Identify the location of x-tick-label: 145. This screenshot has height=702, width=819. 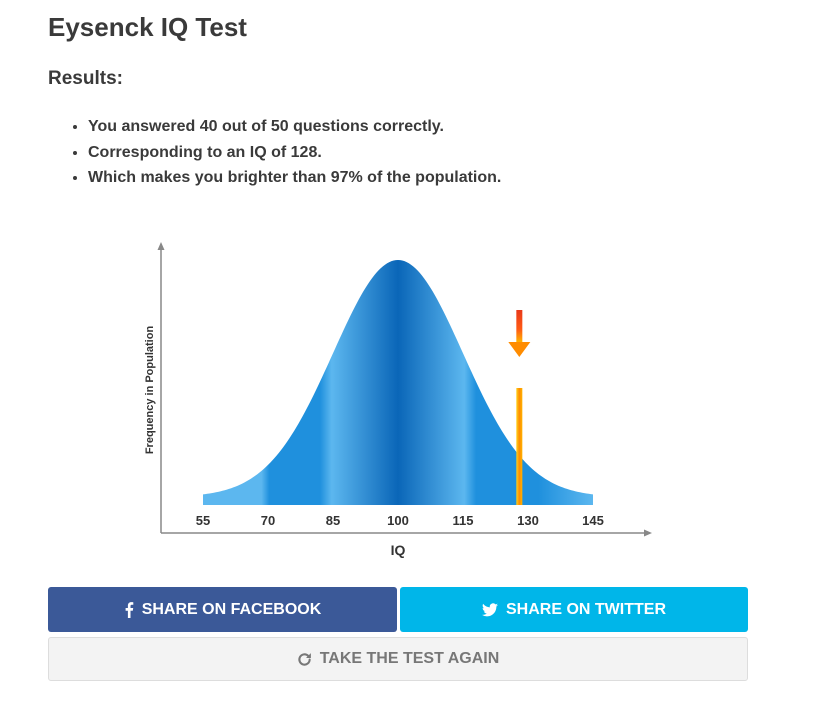
(593, 520).